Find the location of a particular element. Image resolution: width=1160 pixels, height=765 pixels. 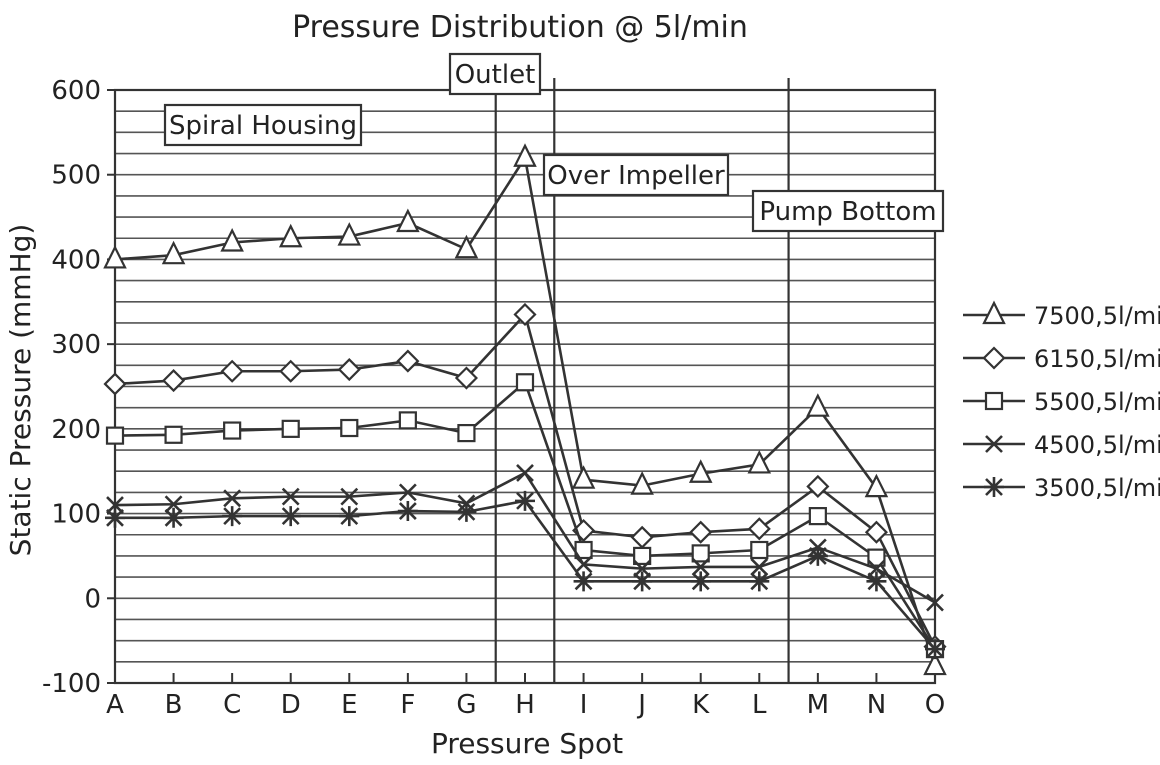

y-axis-title: Static Pressure (mmHg) is located at coordinates (20, 390).